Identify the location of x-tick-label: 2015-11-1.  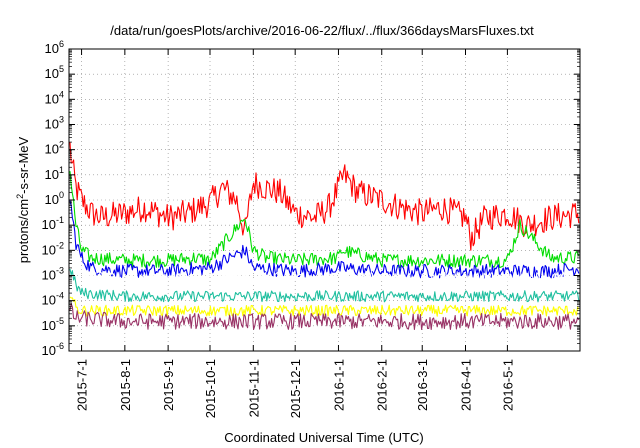
(253, 388).